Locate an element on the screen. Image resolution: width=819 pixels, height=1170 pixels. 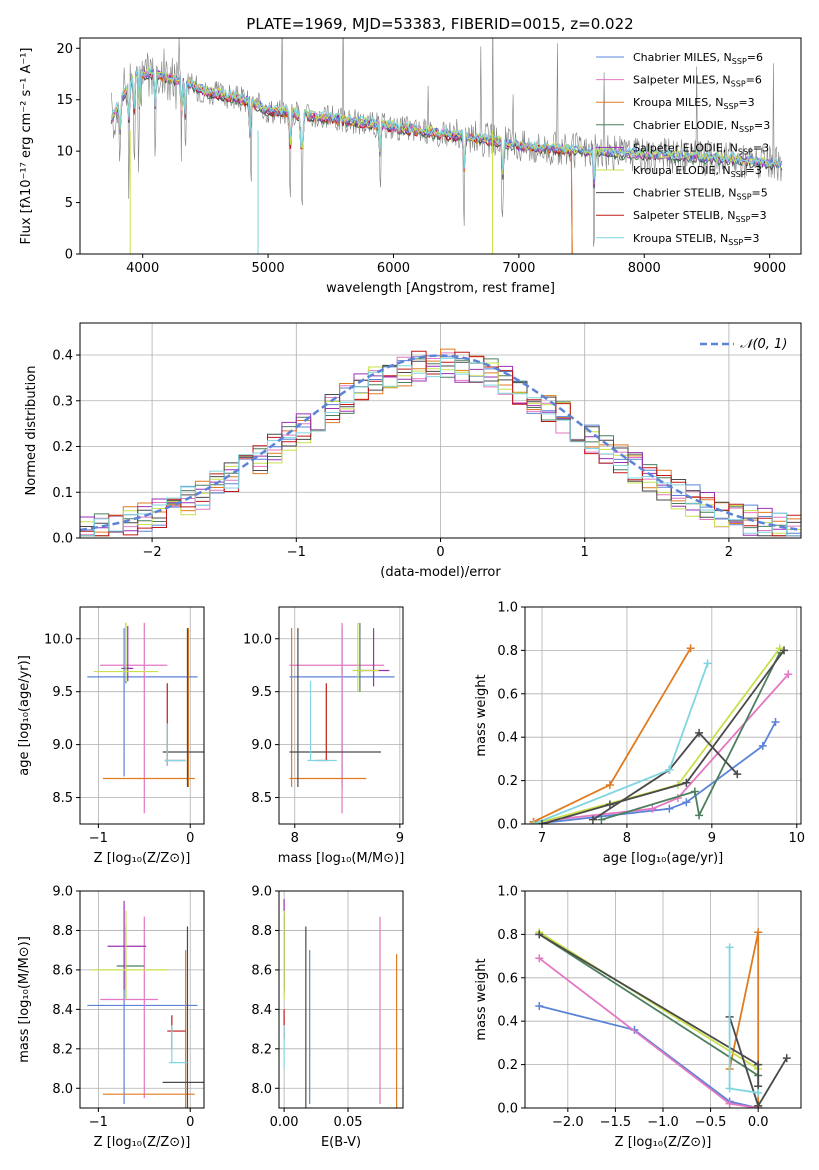
y-tick-label: 0.6 is located at coordinates (507, 694).